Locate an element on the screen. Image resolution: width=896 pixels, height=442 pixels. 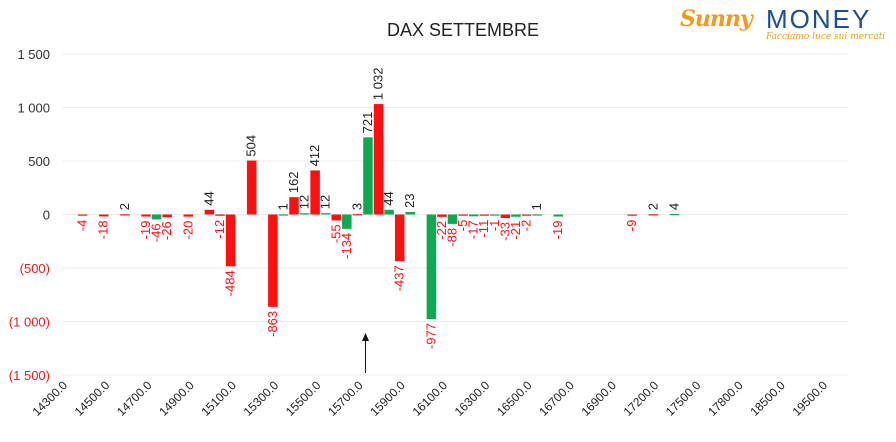
x-tick-label: 16700.0 is located at coordinates (556, 398).